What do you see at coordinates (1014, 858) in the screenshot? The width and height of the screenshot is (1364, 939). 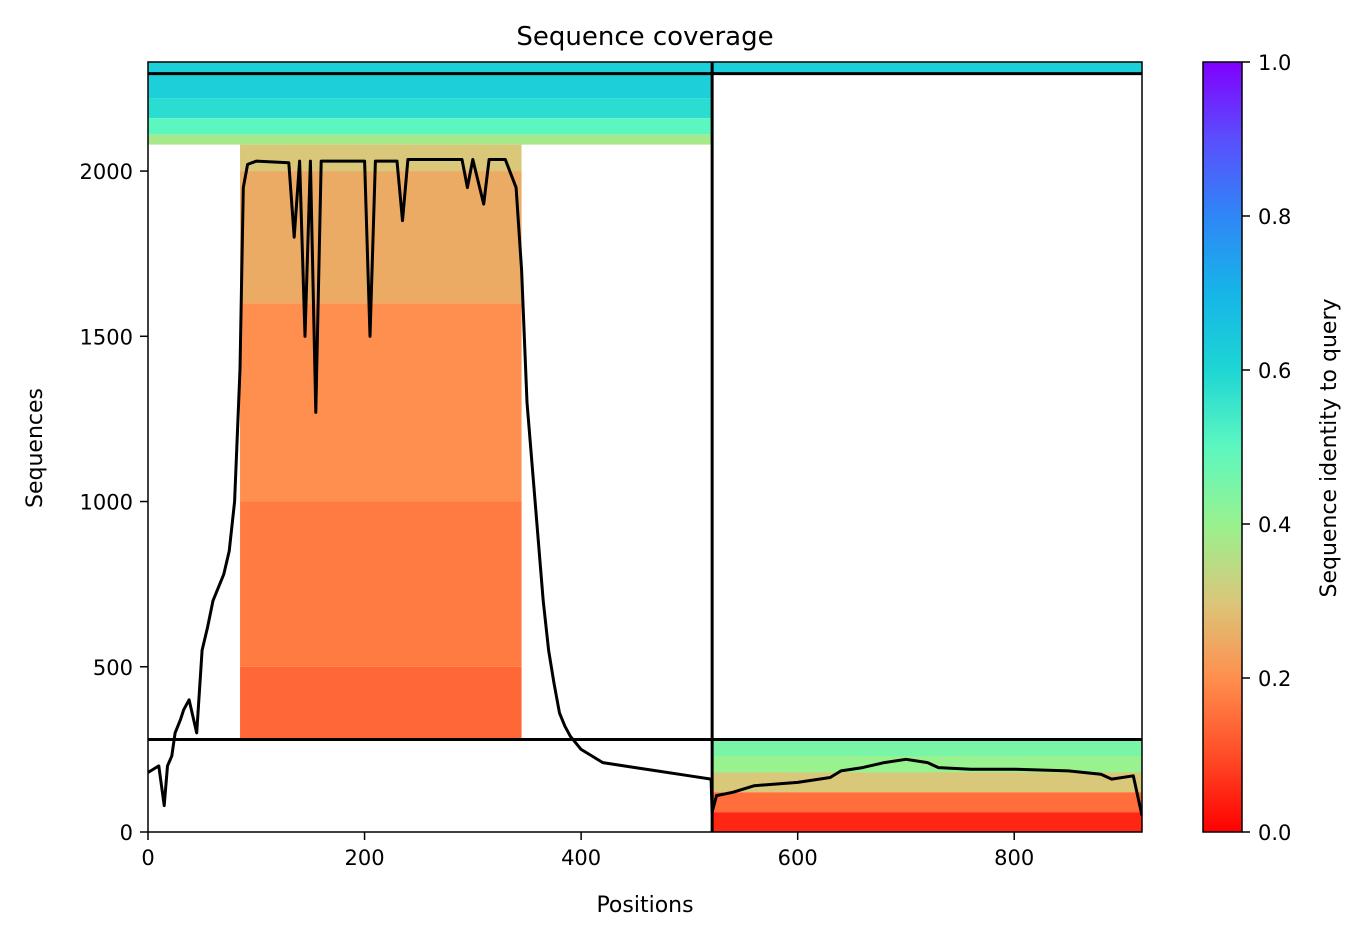 I see `x-tick-label: 800` at bounding box center [1014, 858].